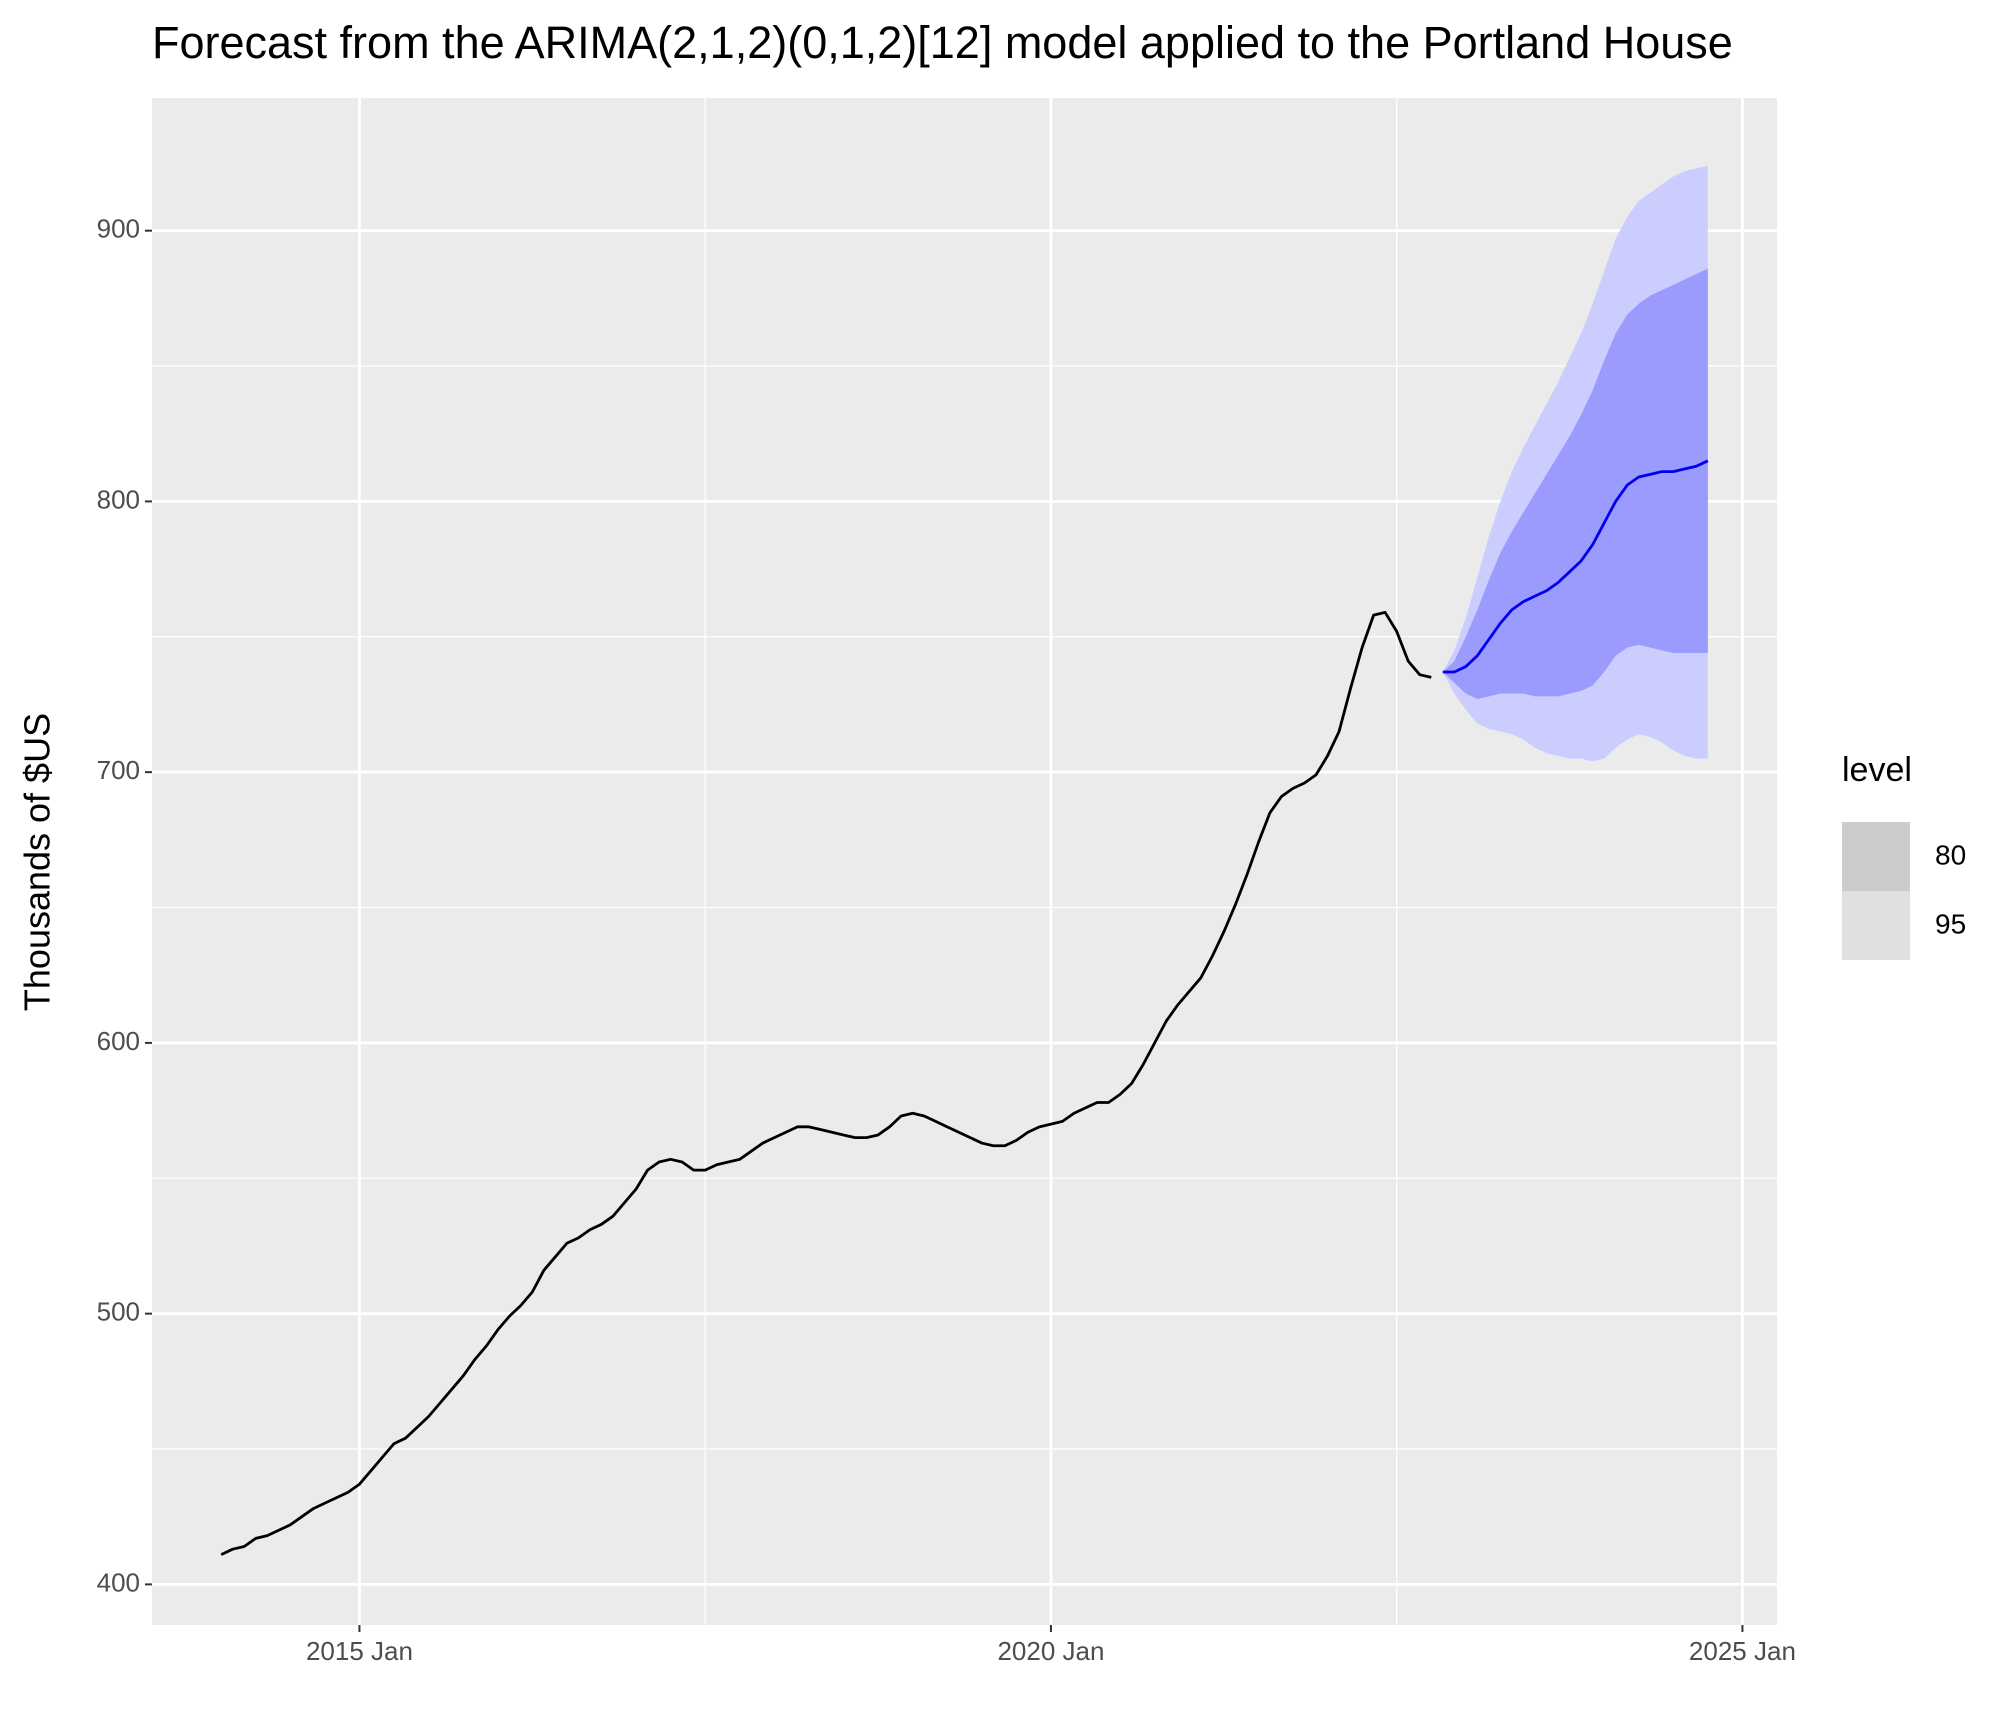 This screenshot has height=1728, width=2016. What do you see at coordinates (1950, 923) in the screenshot?
I see `legend-label: 95` at bounding box center [1950, 923].